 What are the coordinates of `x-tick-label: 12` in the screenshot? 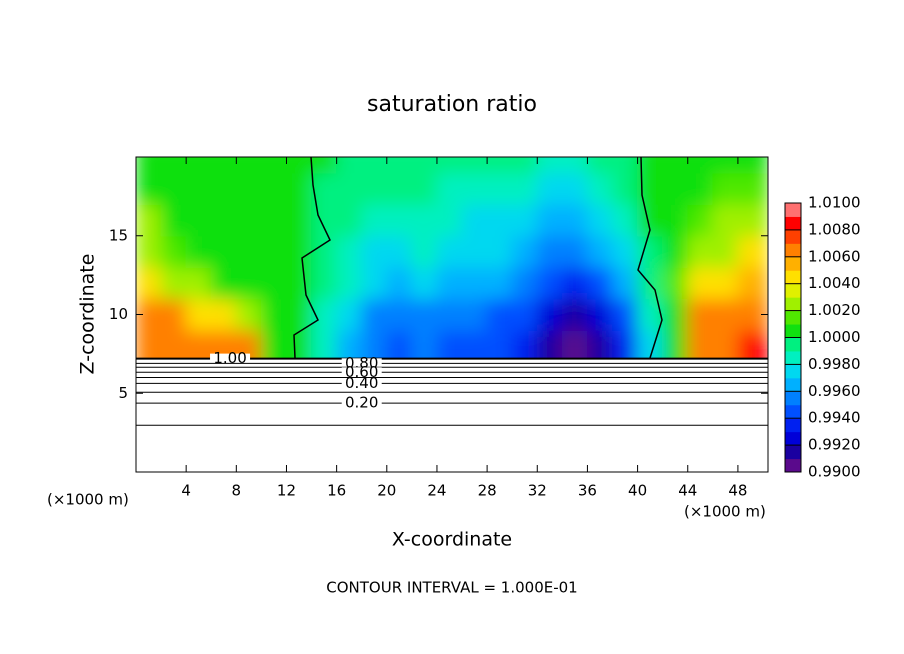 It's located at (286, 491).